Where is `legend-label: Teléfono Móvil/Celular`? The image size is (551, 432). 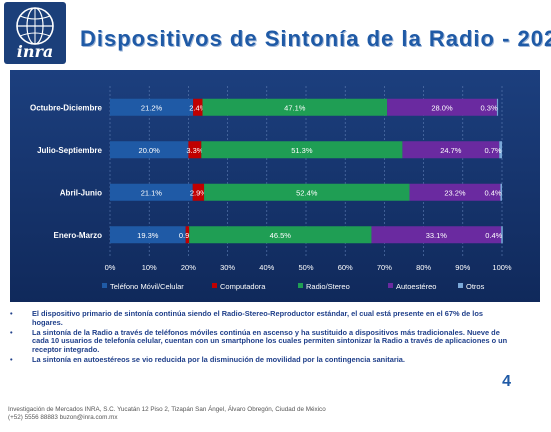
legend-label: Teléfono Móvil/Celular is located at coordinates (147, 286).